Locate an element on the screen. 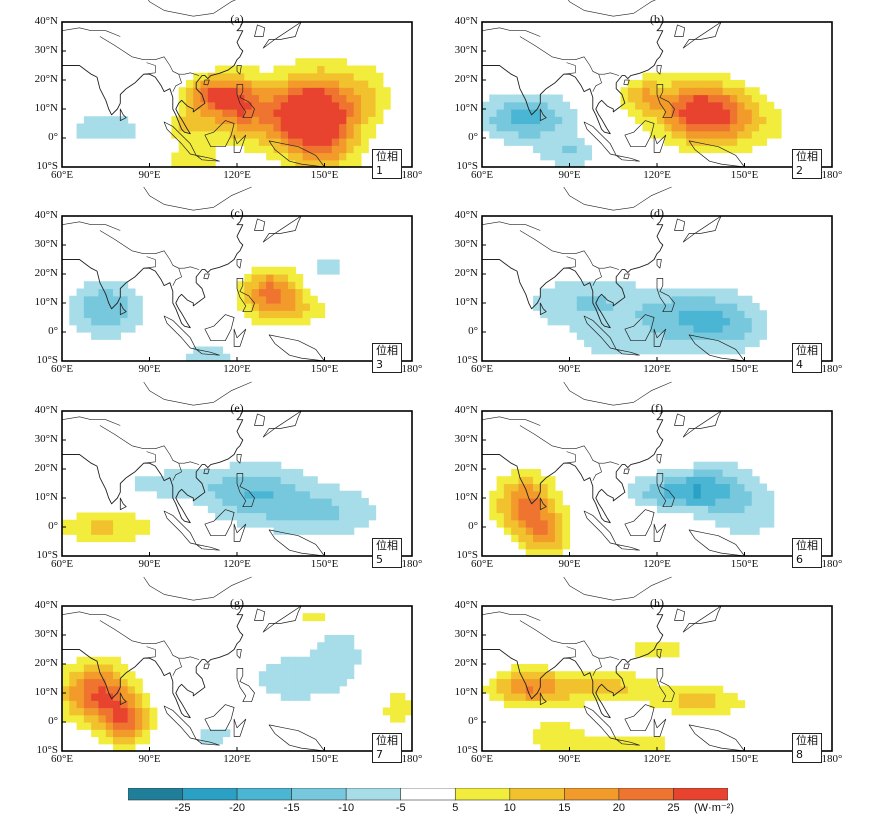 The image size is (873, 825). phase-label: 位相1 is located at coordinates (387, 164).